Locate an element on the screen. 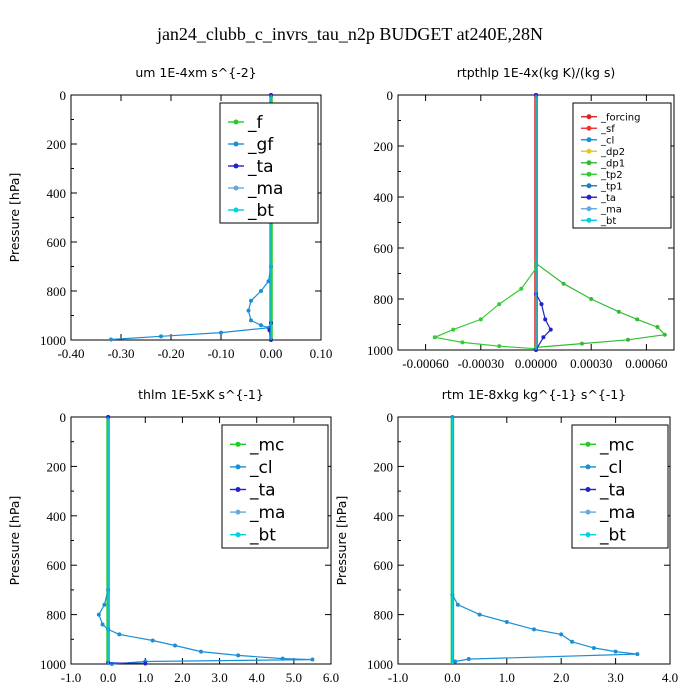  x-tick-label: 0.00030 is located at coordinates (591, 363).